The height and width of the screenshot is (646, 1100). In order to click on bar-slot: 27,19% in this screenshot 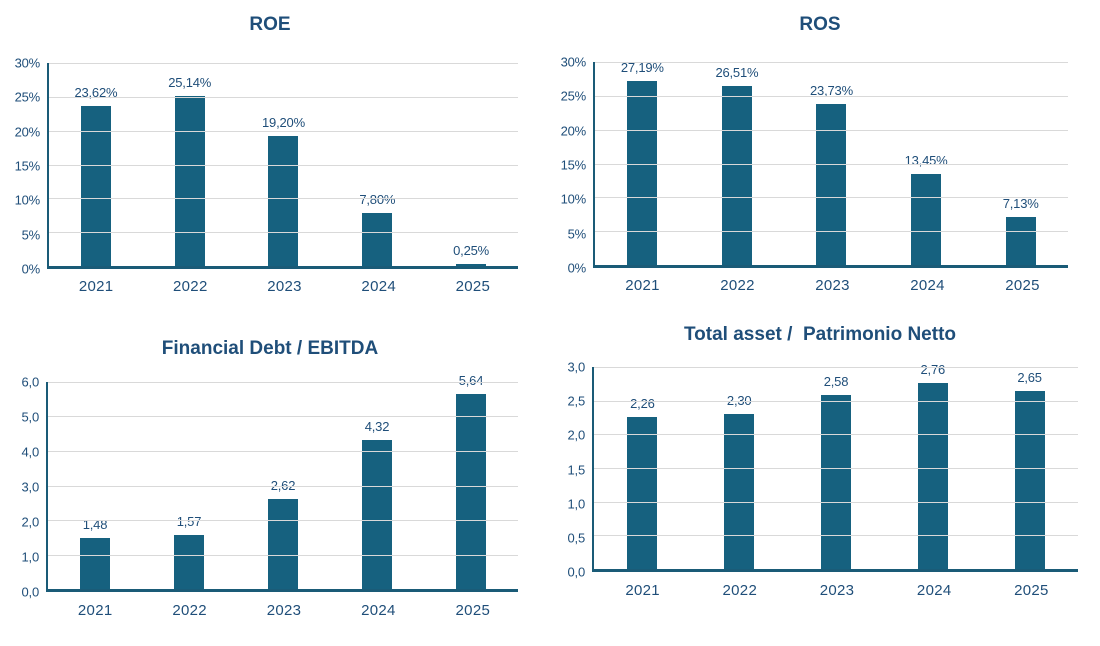, I will do `click(642, 162)`.